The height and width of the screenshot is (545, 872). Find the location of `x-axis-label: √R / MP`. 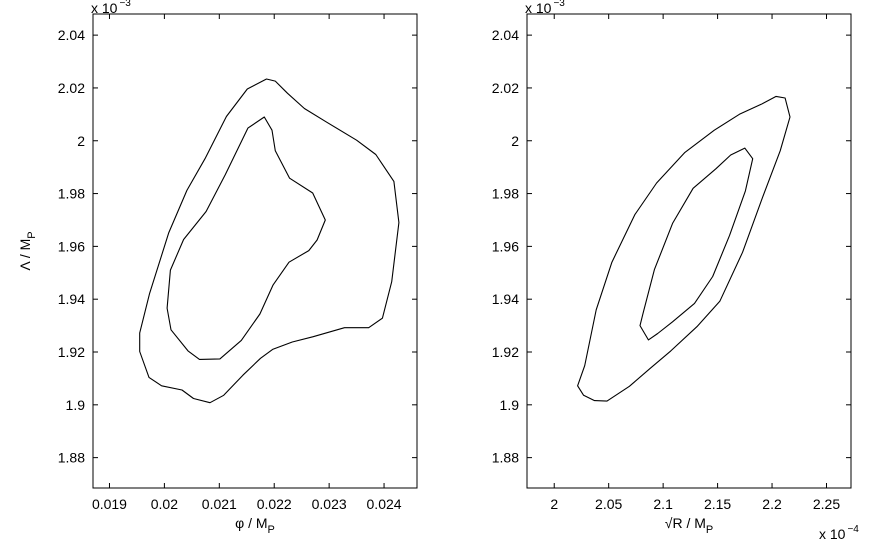

x-axis-label: √R / MP is located at coordinates (689, 525).